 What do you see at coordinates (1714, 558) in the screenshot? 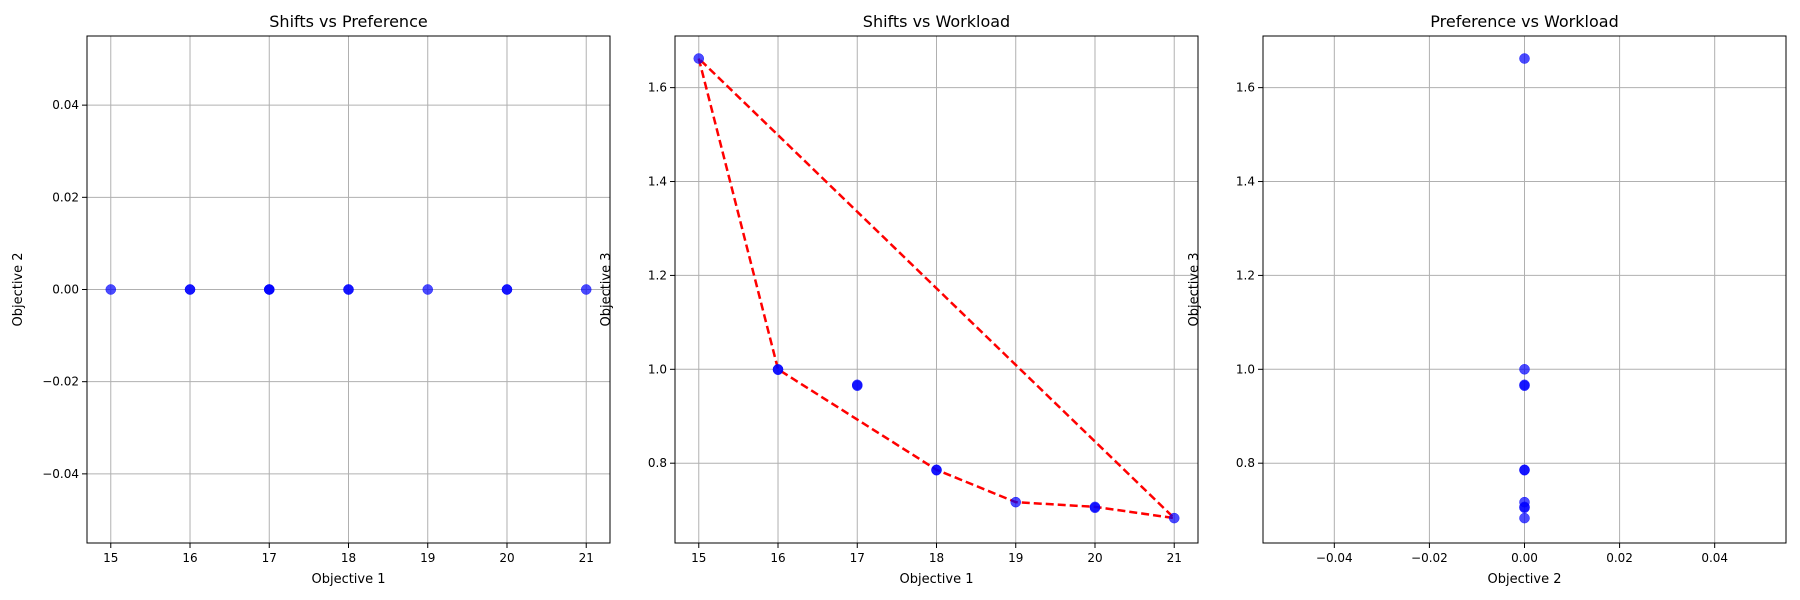
I see `x-tick-label: 0.04` at bounding box center [1714, 558].